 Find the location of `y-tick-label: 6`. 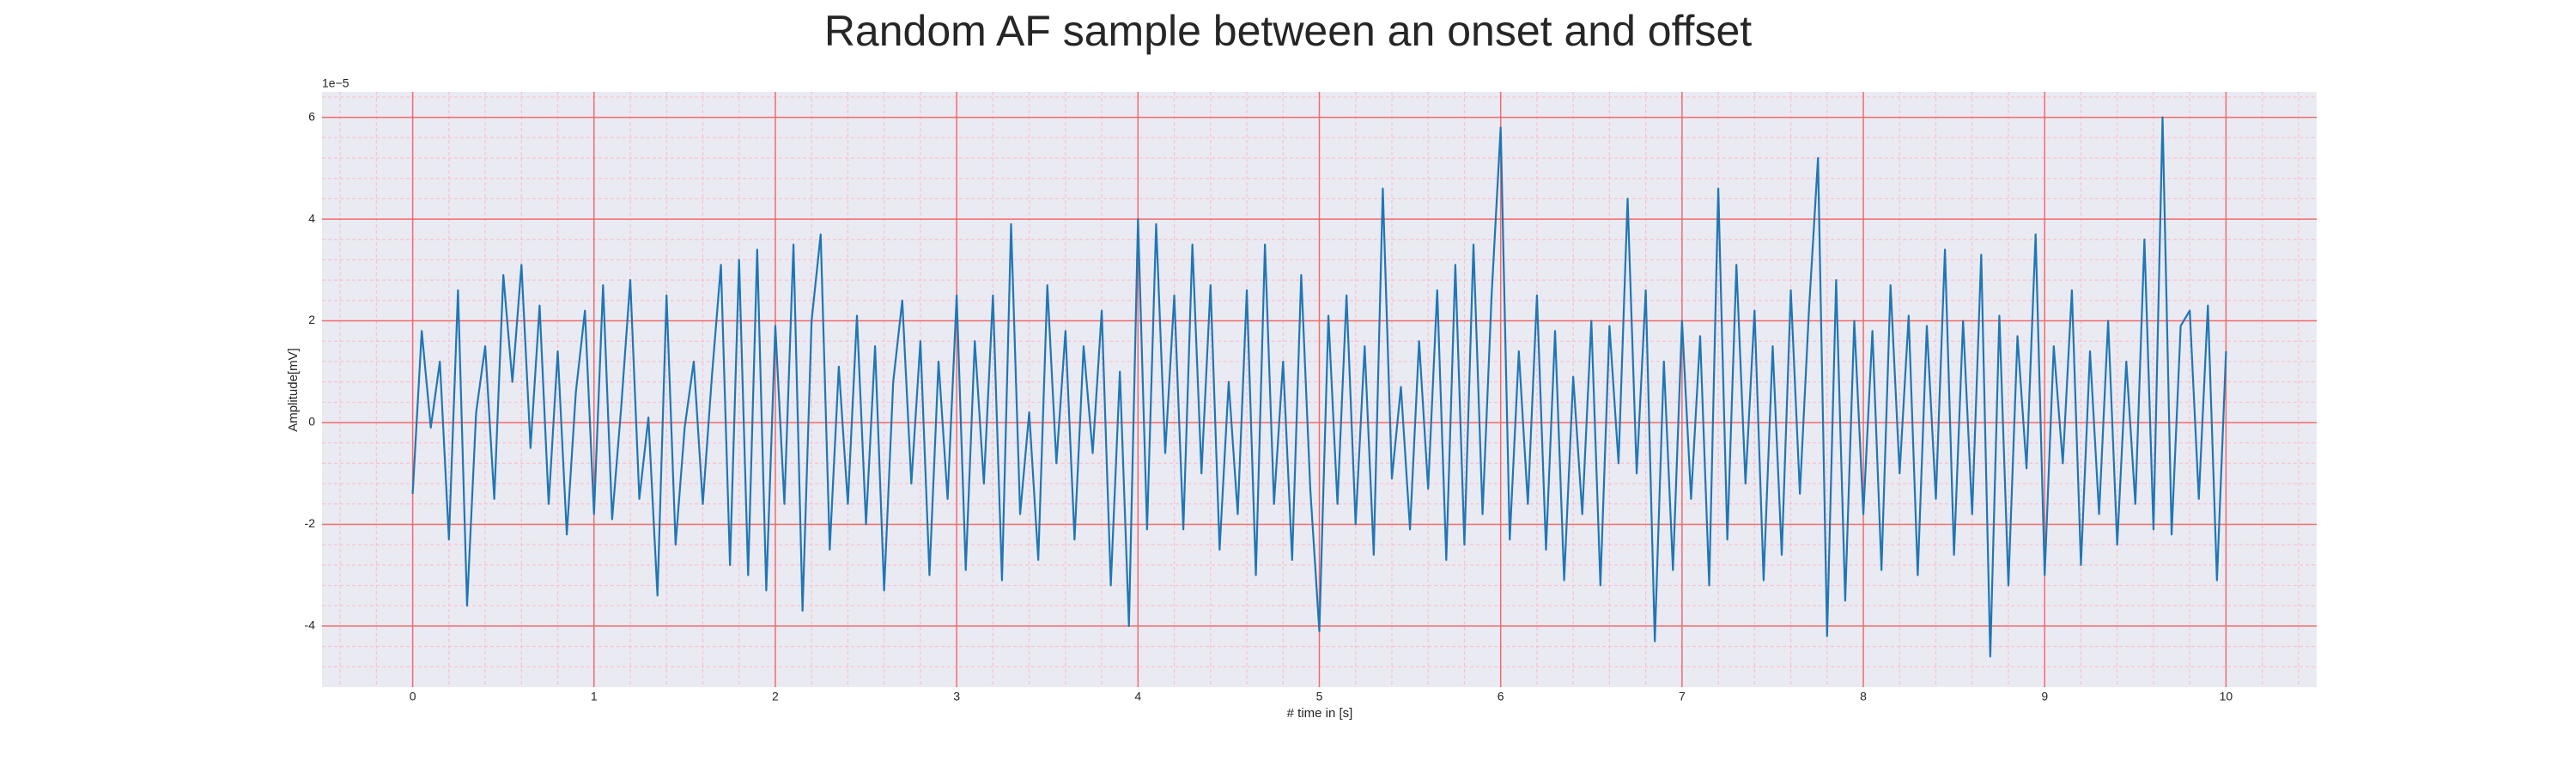

y-tick-label: 6 is located at coordinates (312, 116).